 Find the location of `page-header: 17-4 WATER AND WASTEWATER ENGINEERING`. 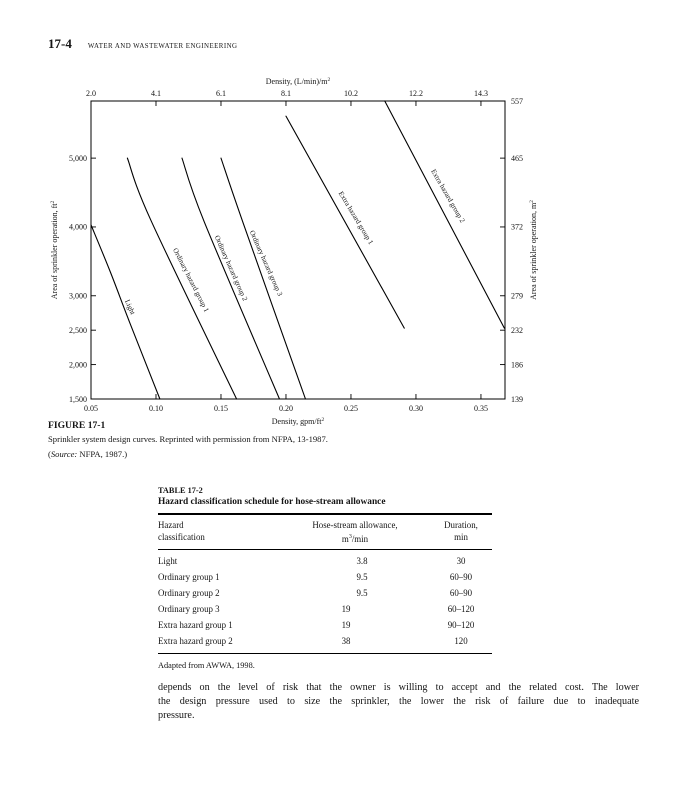

page-header: 17-4 WATER AND WASTEWATER ENGINEERING is located at coordinates (142, 44).